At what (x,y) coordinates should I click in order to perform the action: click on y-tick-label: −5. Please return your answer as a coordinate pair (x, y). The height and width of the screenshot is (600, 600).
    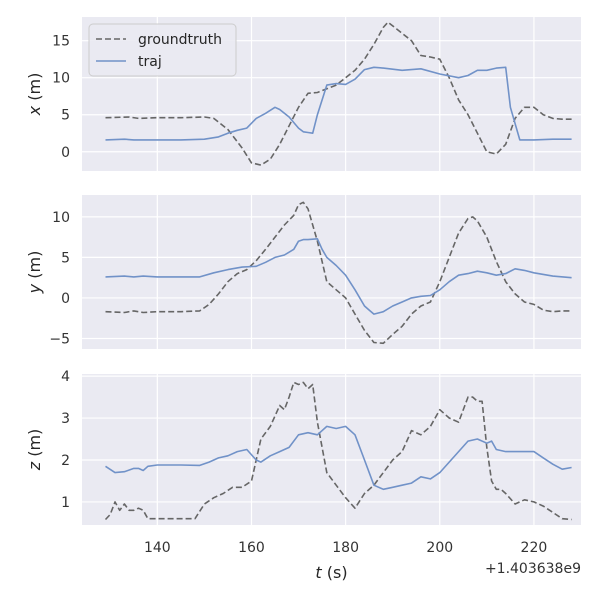
    Looking at the image, I should click on (59, 339).